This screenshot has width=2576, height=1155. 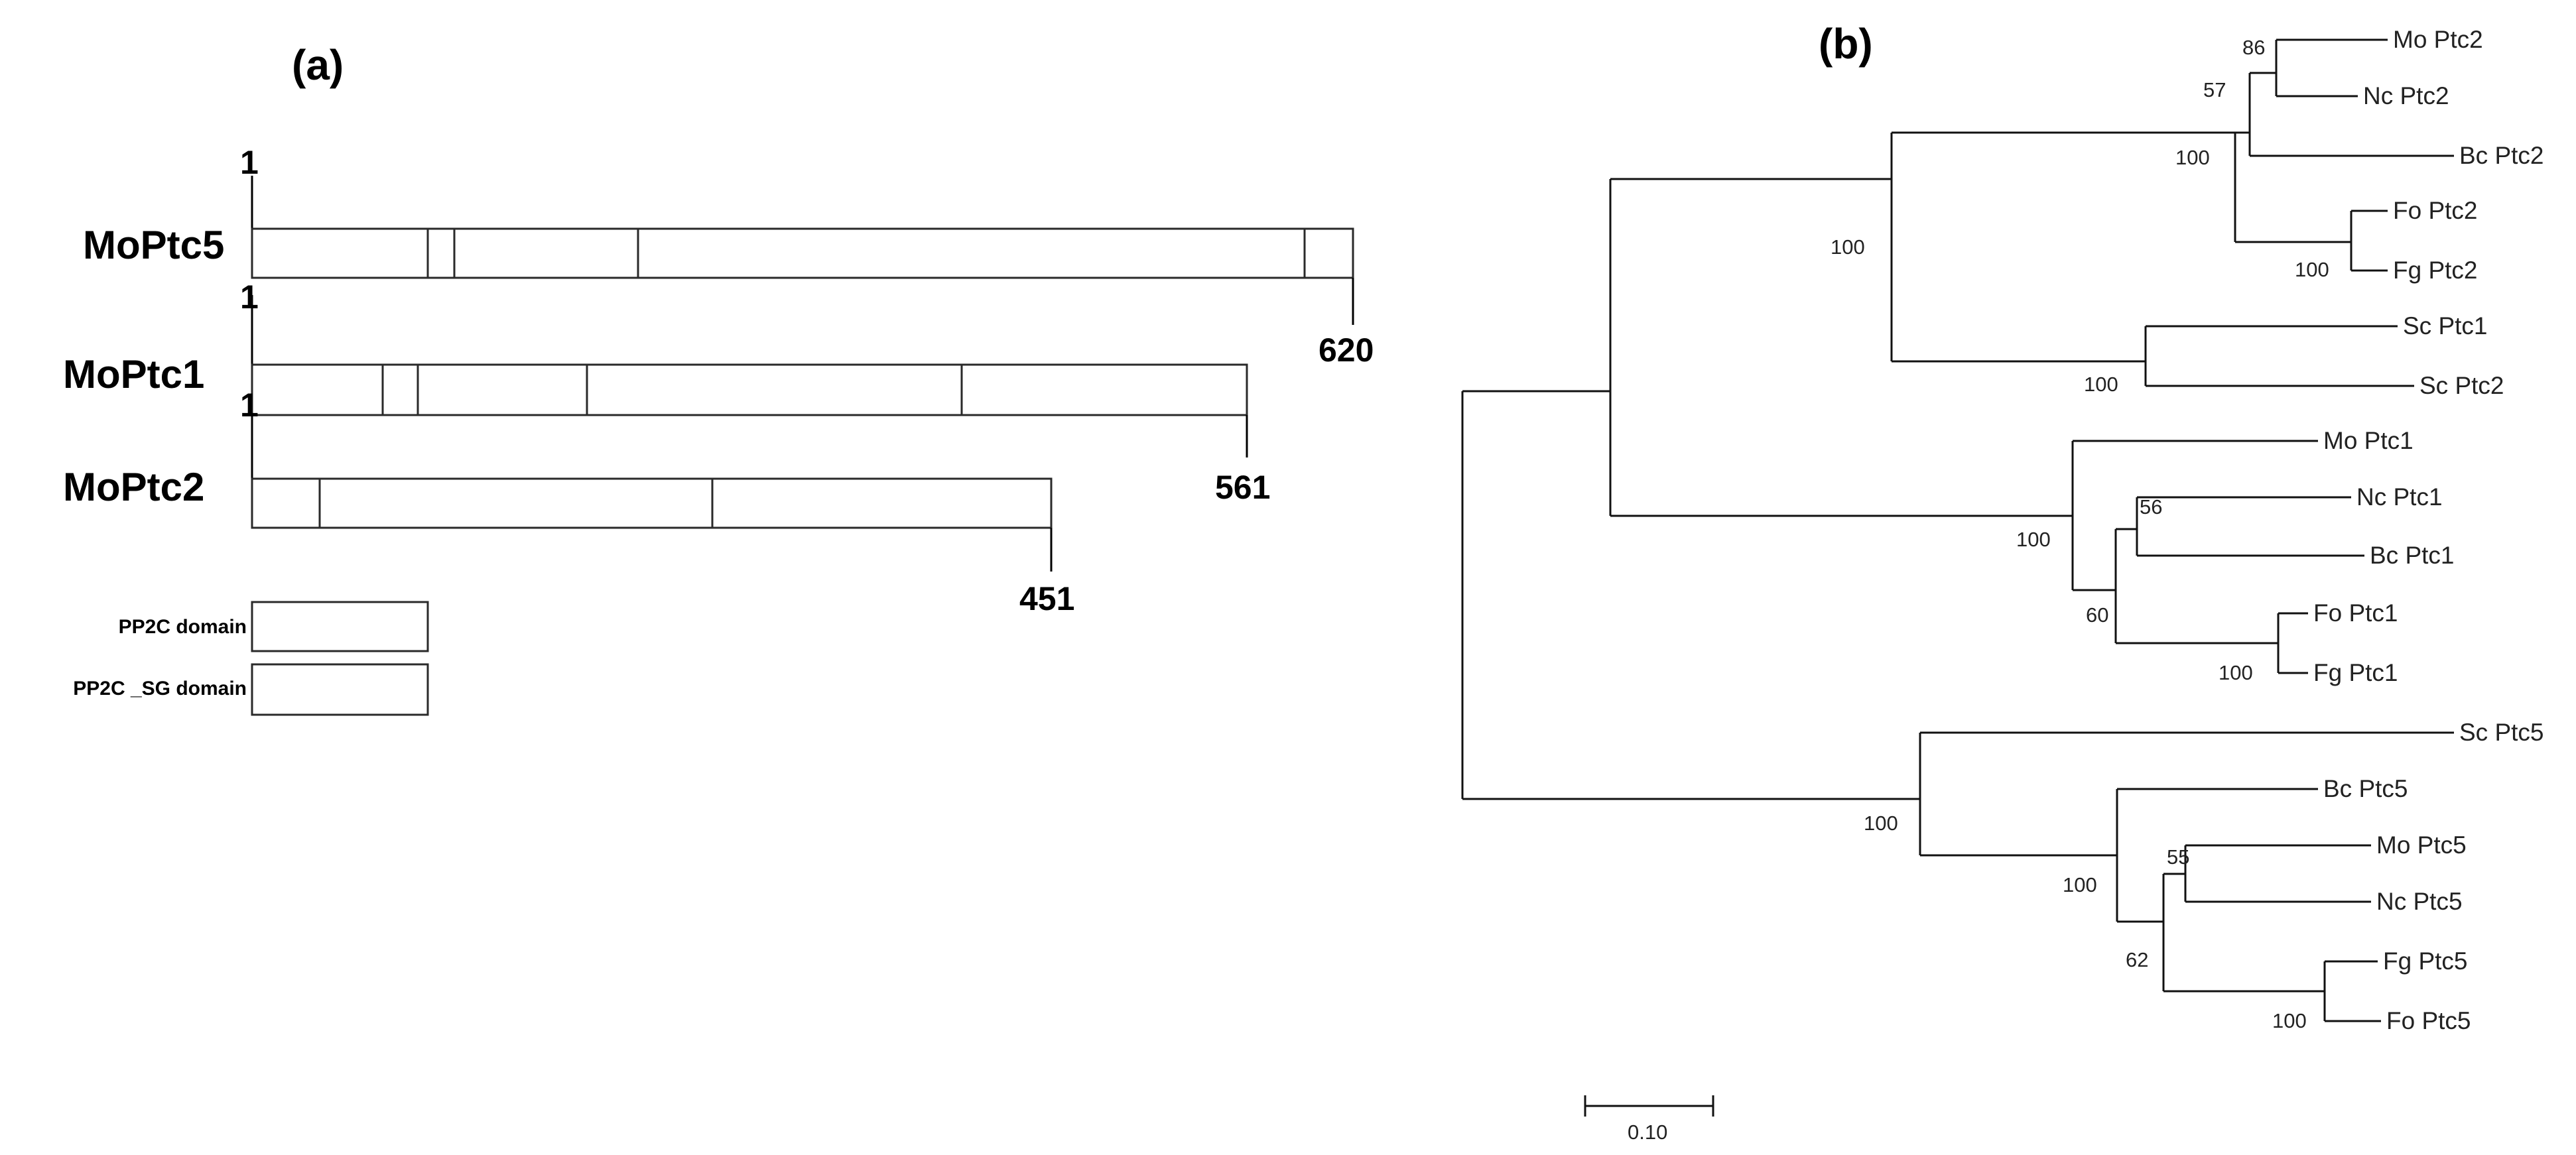 I want to click on taxon-label: Fo Ptc5, so click(x=2429, y=1020).